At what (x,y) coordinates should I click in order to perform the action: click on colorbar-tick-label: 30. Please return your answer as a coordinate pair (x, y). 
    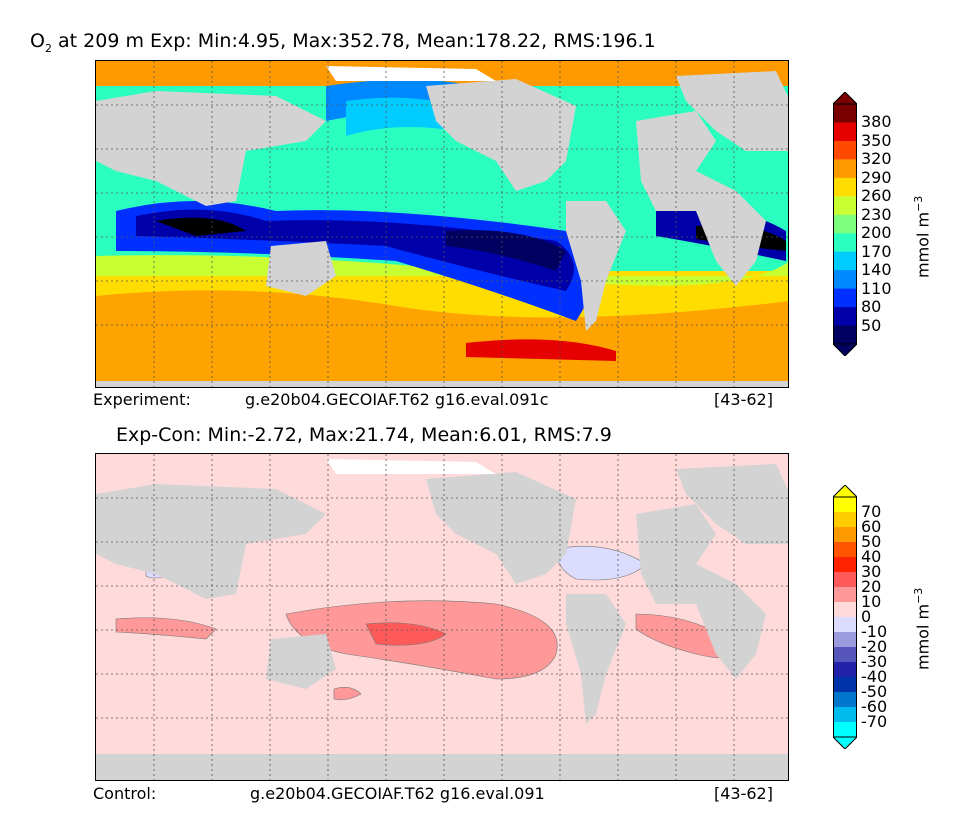
    Looking at the image, I should click on (871, 571).